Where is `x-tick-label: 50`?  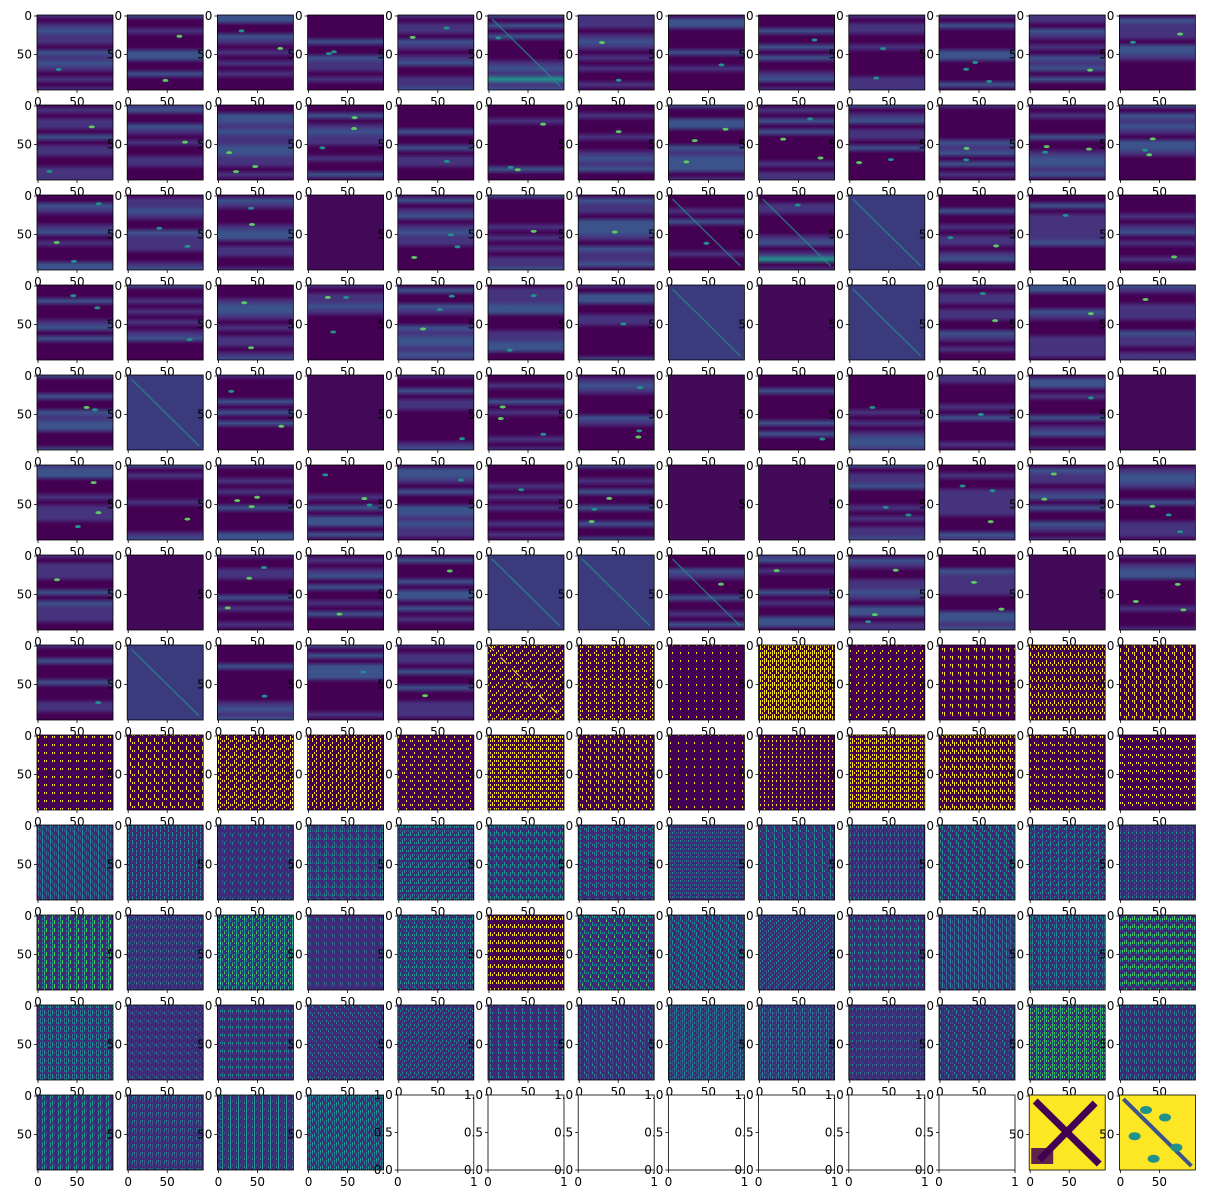 x-tick-label: 50 is located at coordinates (1069, 1182).